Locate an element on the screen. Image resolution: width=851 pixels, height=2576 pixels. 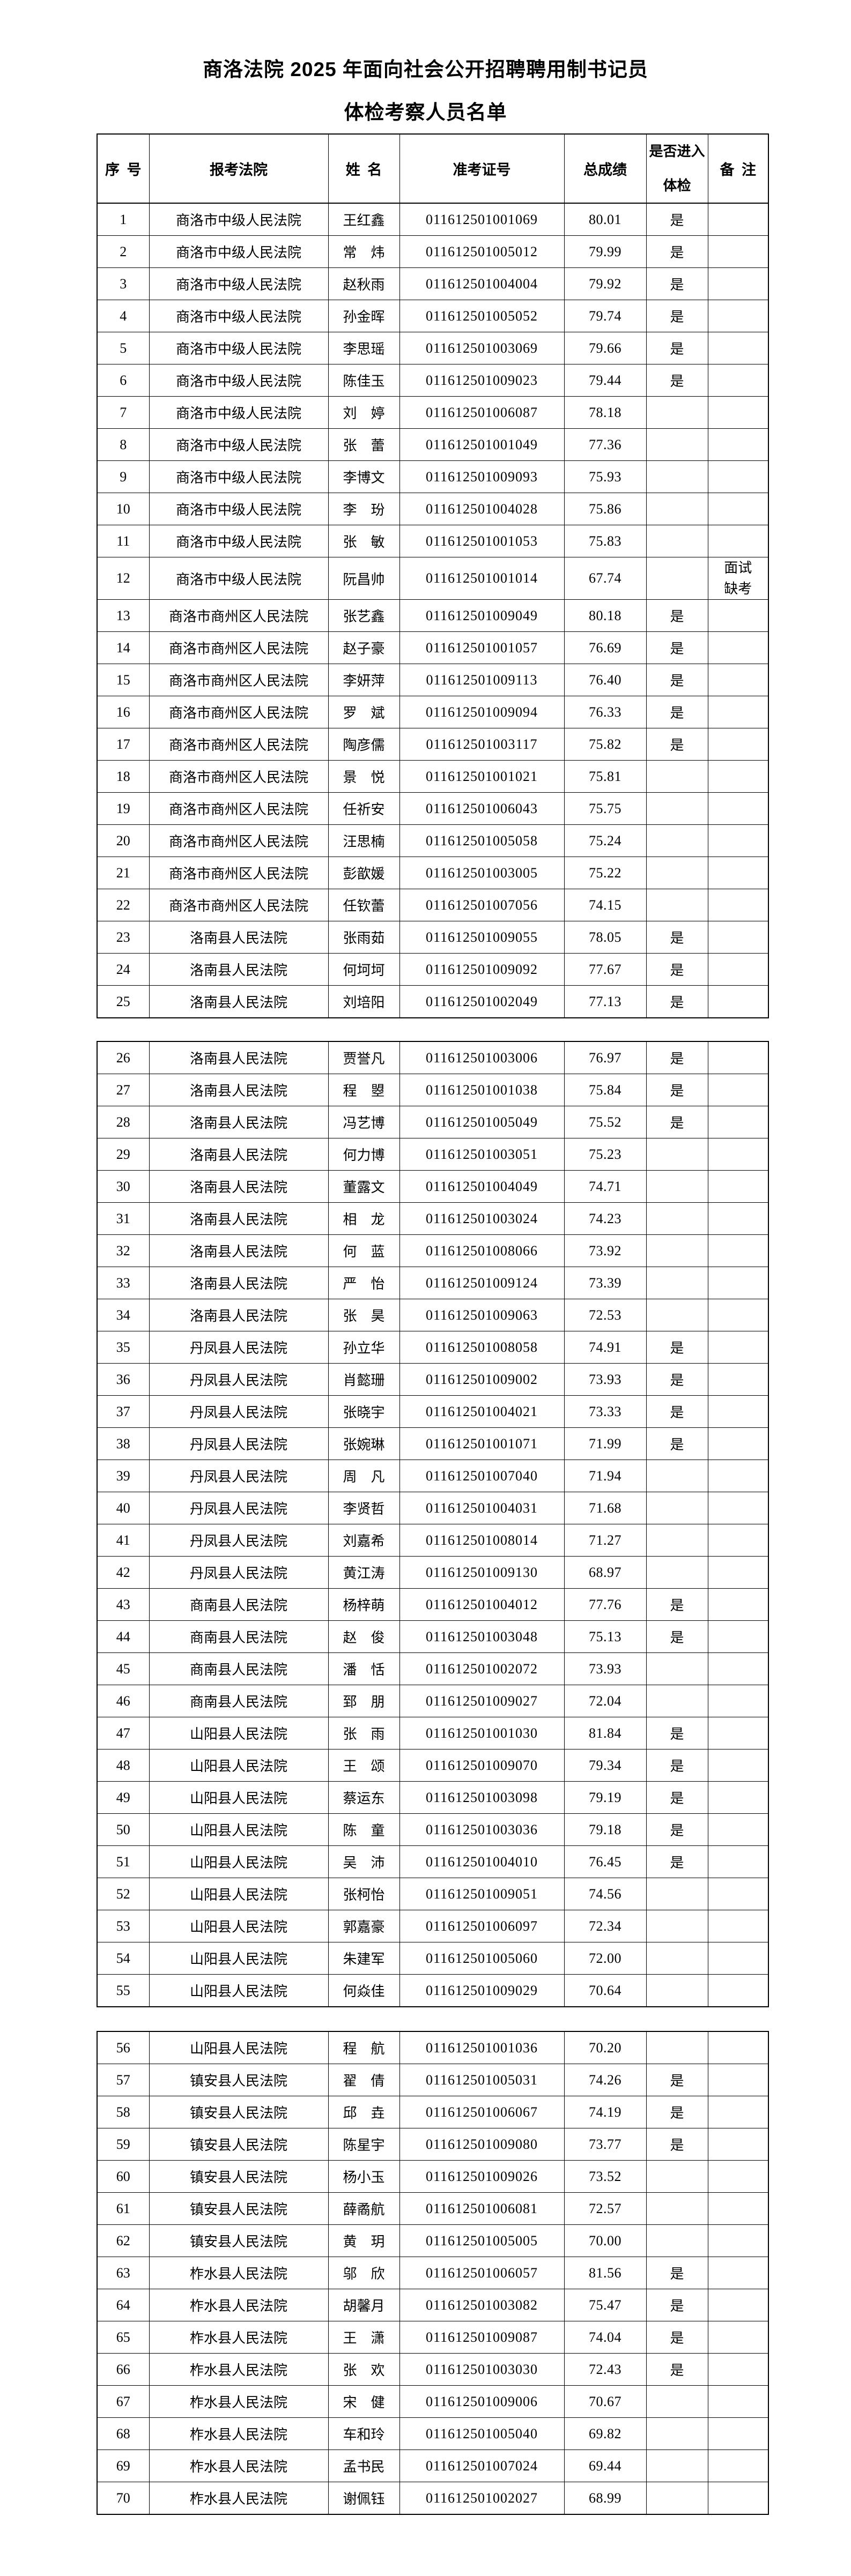
cell-name: 张晓宇 is located at coordinates (364, 1411).